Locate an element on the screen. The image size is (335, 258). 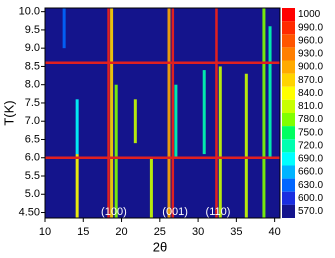
y-tick-label: 7.5 is located at coordinates (32, 103).